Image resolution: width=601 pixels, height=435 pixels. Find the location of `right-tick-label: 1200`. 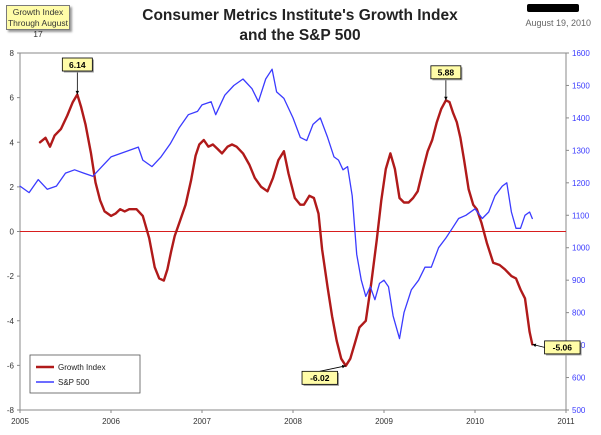

right-tick-label: 1200 is located at coordinates (581, 183).